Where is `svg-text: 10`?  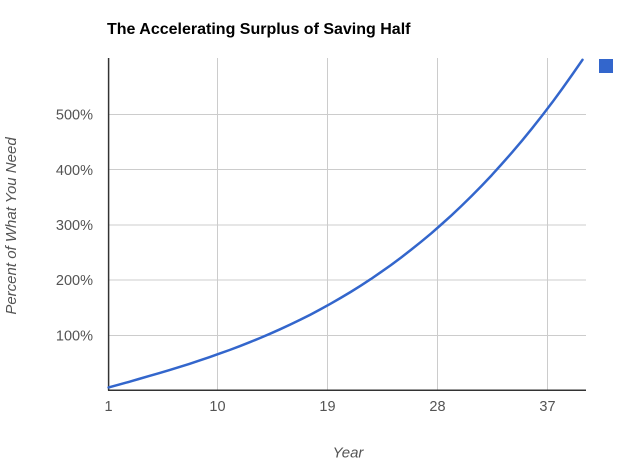 svg-text: 10 is located at coordinates (217, 407).